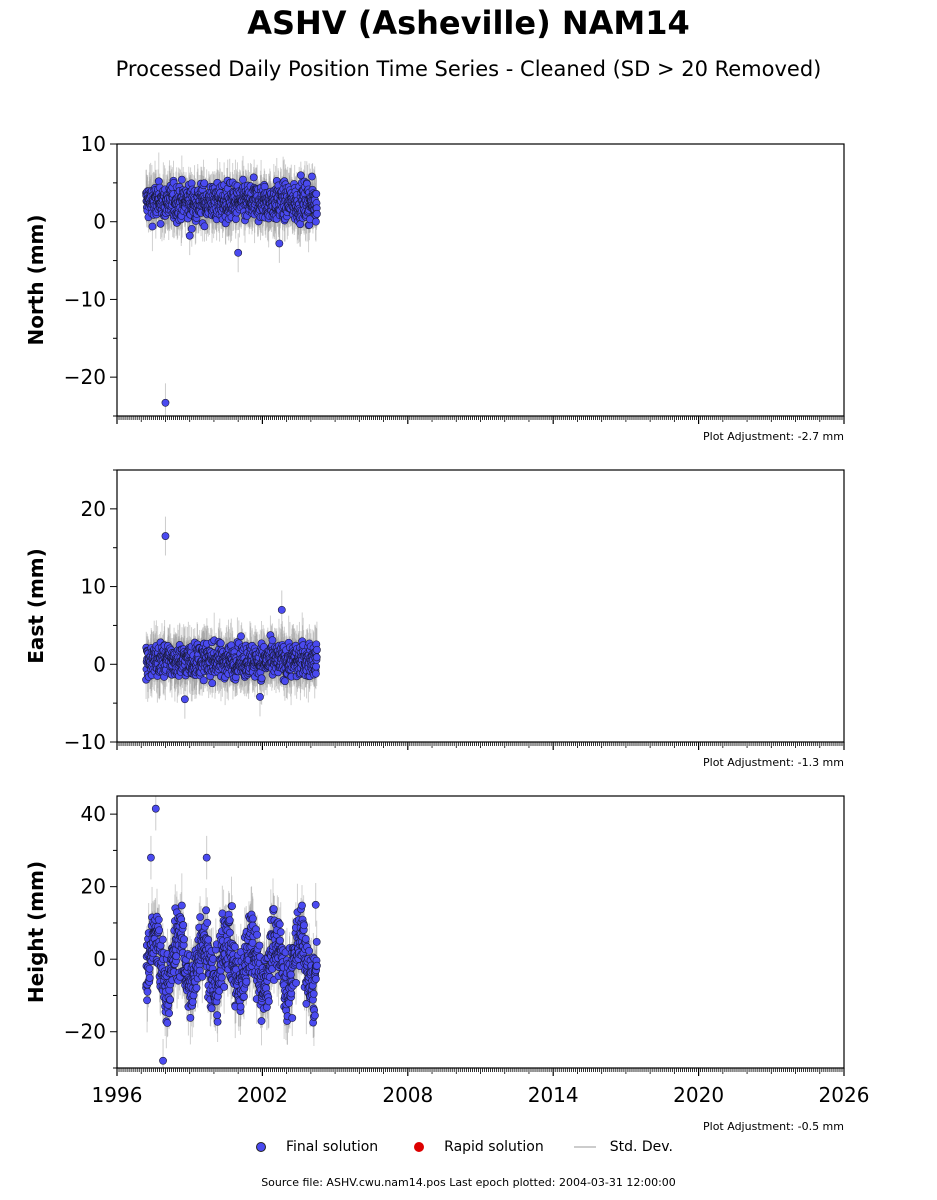 Image resolution: width=937 pixels, height=1200 pixels. Describe the element at coordinates (36, 606) in the screenshot. I see `y-axis-label: East (mm)` at that location.